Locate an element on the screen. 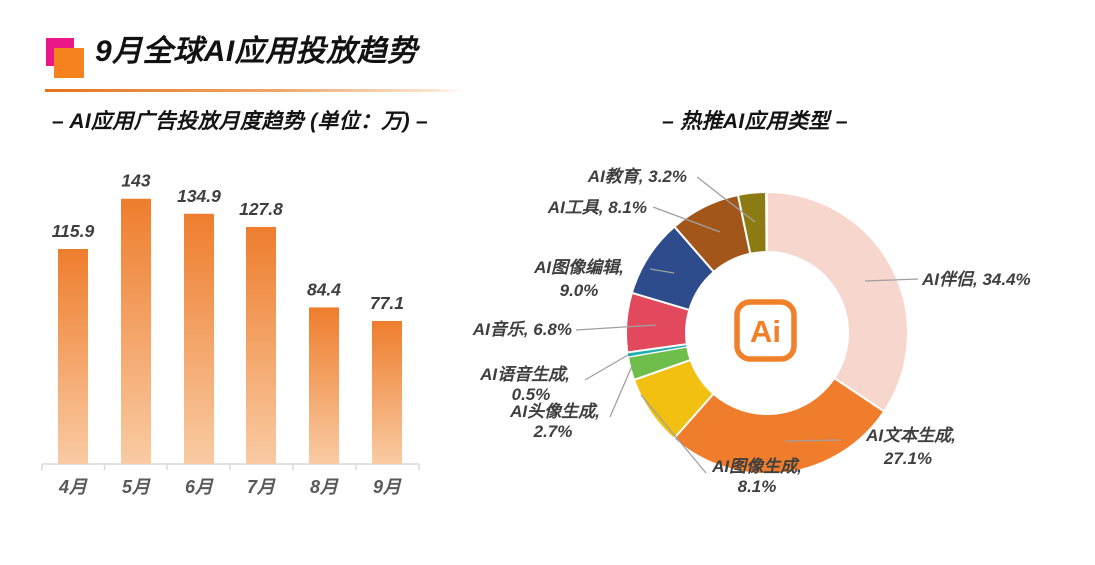  bar-9月 is located at coordinates (387, 392).